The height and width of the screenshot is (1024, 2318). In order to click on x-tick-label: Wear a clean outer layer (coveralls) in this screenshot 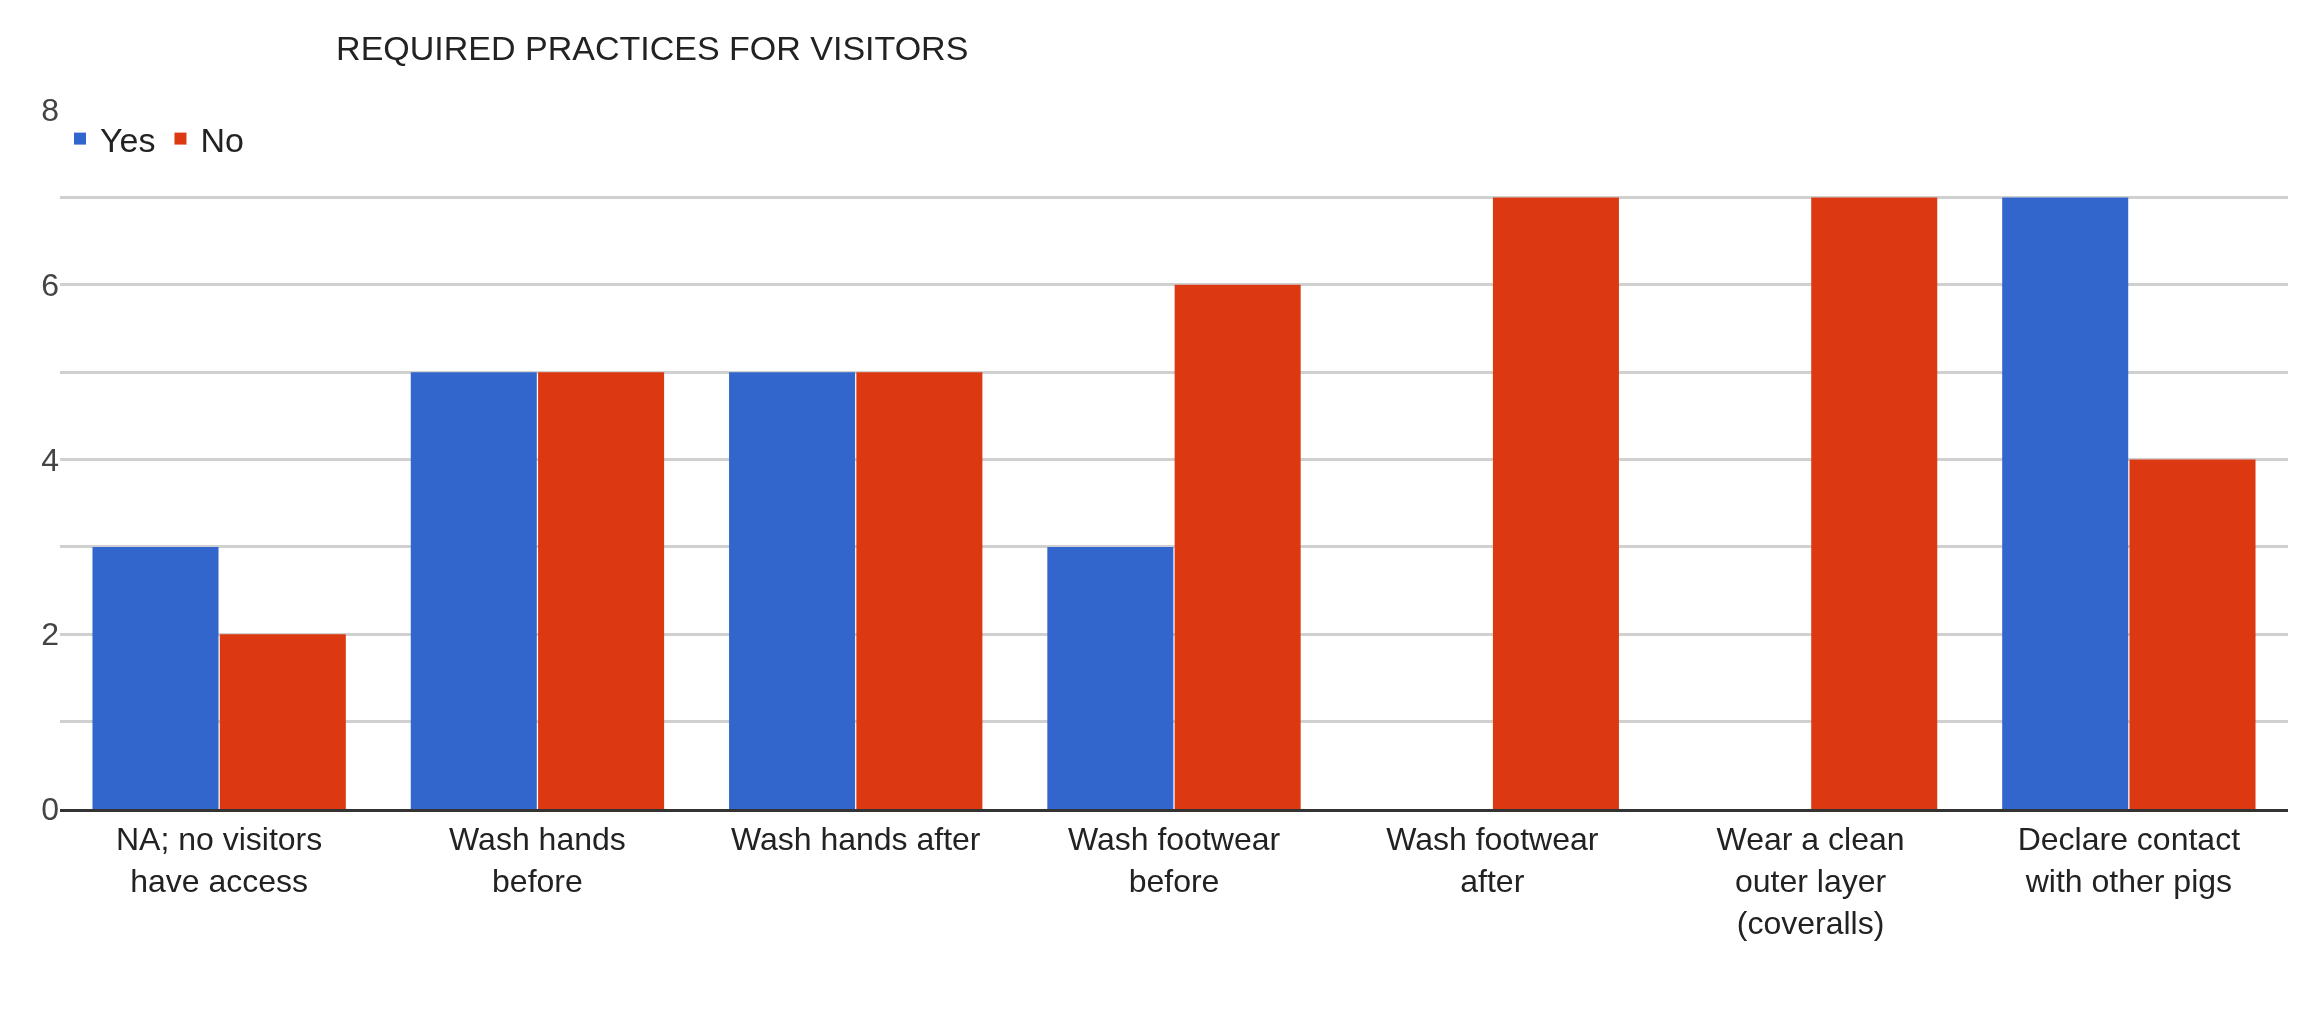, I will do `click(1810, 881)`.